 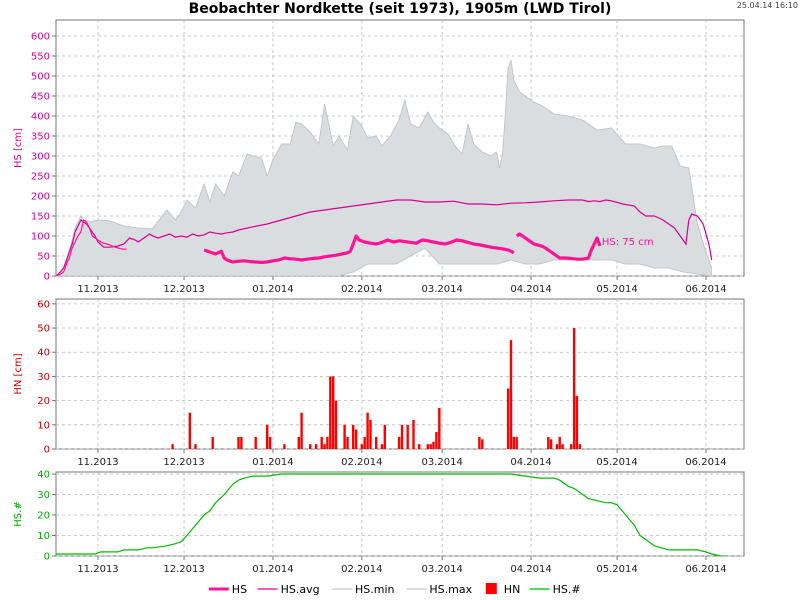 What do you see at coordinates (47, 277) in the screenshot?
I see `y-tick-label: 0` at bounding box center [47, 277].